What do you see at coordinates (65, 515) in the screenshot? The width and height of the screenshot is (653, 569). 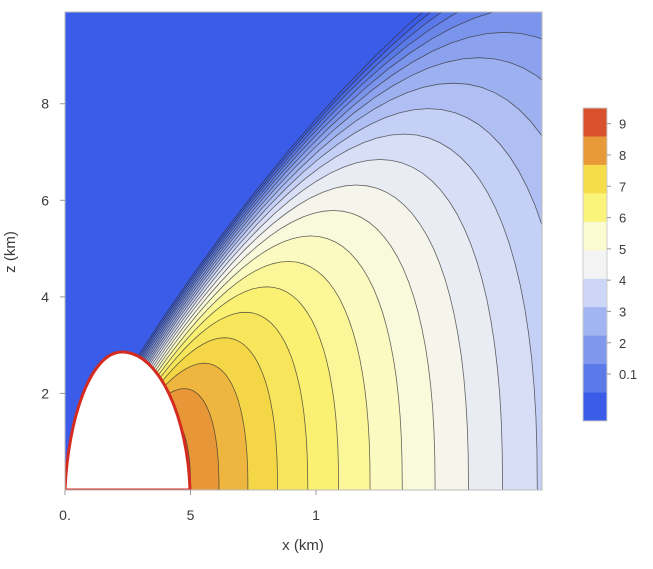 I see `x-tick-label-0: 0.` at bounding box center [65, 515].